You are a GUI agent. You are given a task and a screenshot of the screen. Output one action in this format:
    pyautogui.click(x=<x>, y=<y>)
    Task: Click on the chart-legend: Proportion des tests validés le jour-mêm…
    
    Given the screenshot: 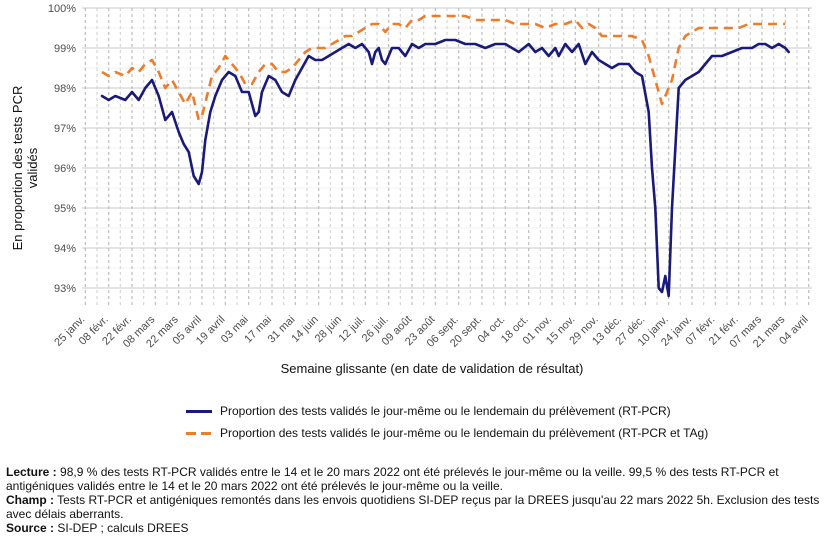 What is the action you would take?
    pyautogui.click(x=447, y=422)
    